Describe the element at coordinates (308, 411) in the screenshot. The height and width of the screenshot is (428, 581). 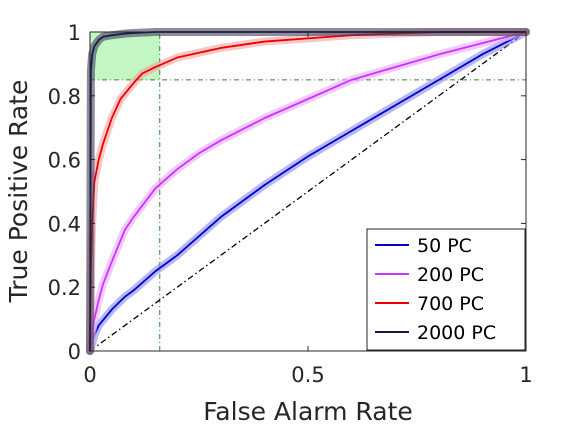
I see `x-axis-label: False Alarm Rate` at that location.